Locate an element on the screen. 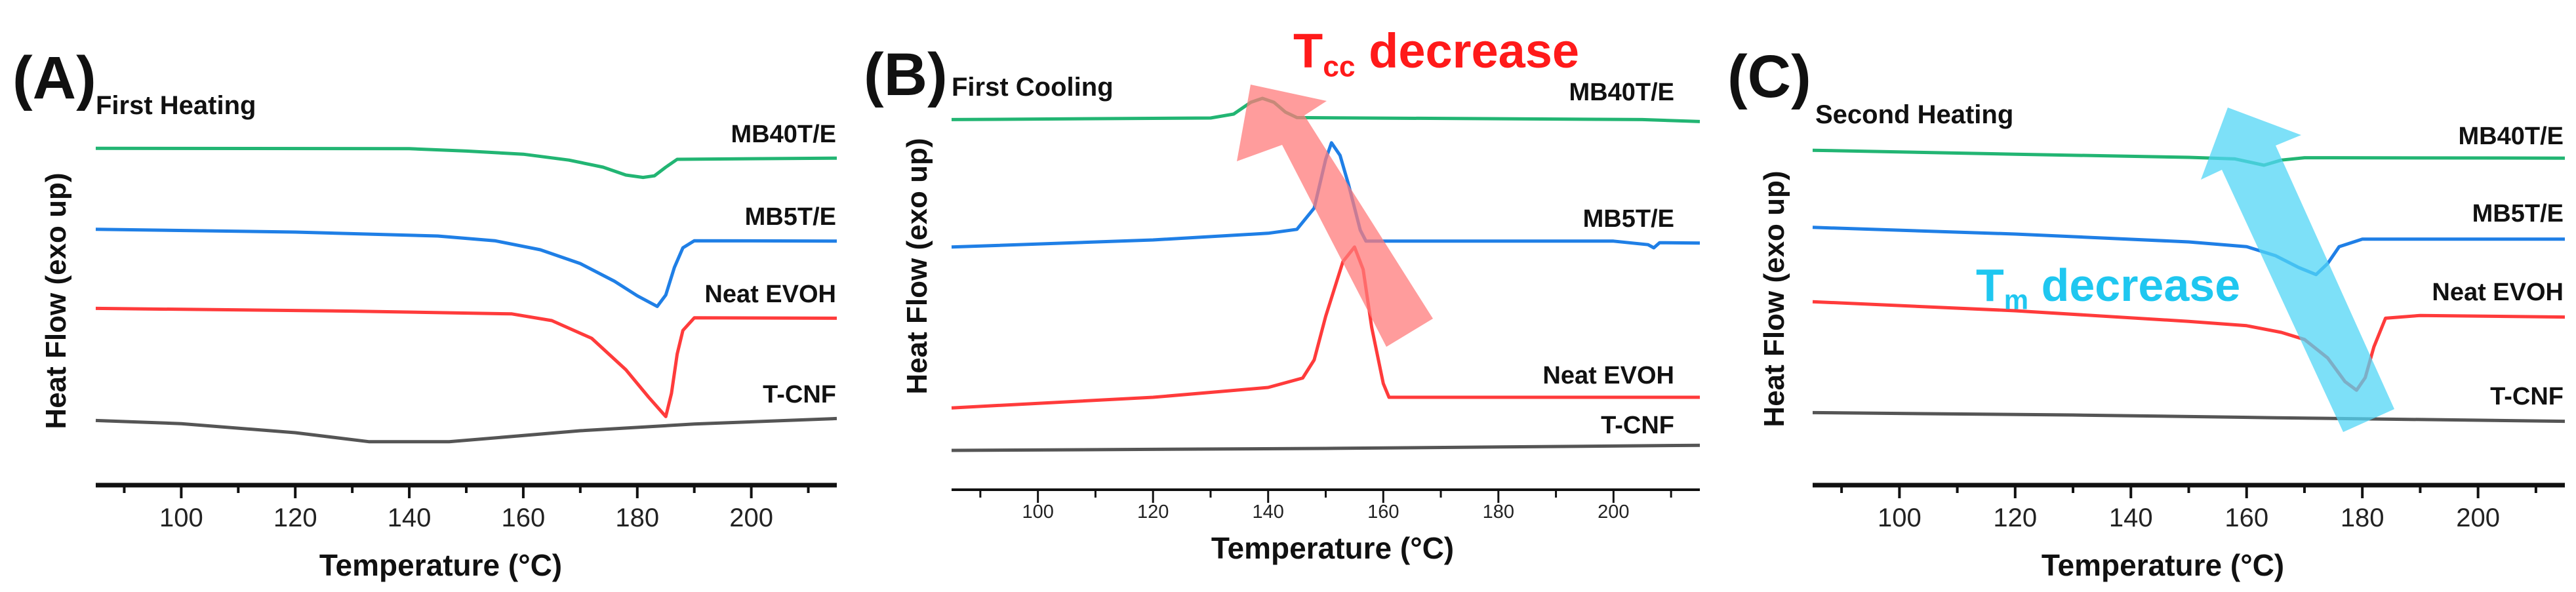 The width and height of the screenshot is (2576, 592). panel-label: (B) is located at coordinates (906, 75).